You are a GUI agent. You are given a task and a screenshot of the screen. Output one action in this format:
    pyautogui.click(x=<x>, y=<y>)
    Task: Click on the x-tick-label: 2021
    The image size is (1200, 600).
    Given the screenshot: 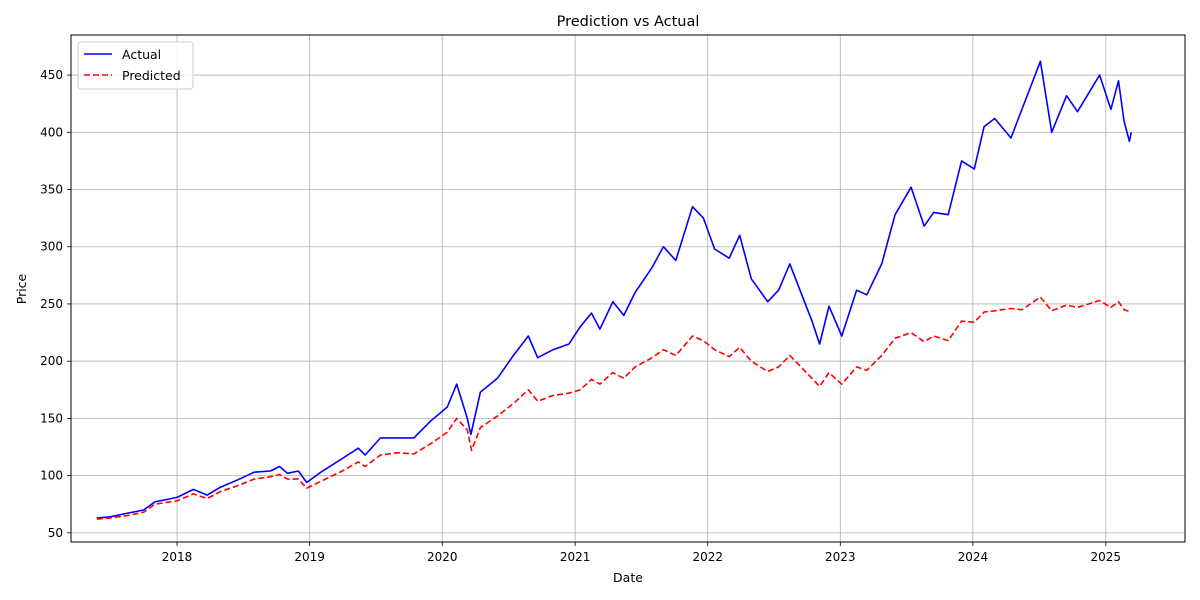 What is the action you would take?
    pyautogui.click(x=575, y=557)
    